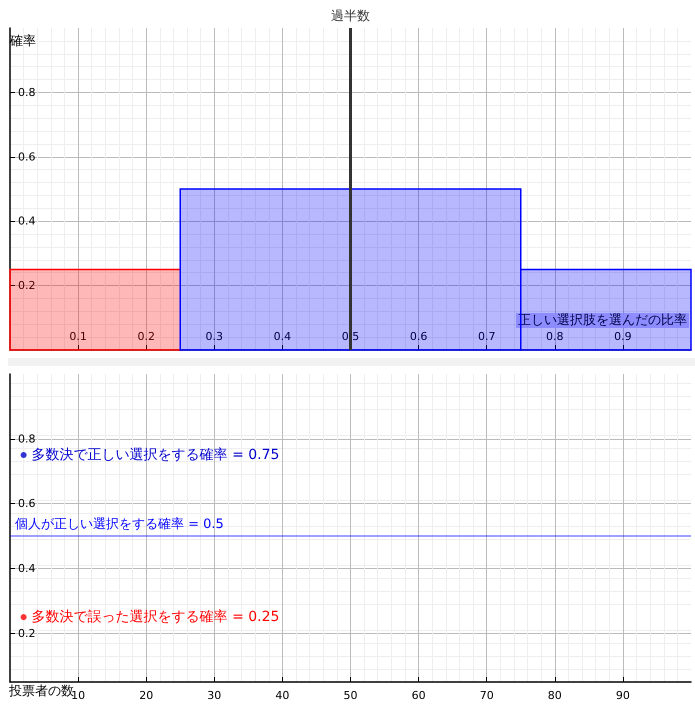 This screenshot has width=695, height=710. I want to click on ref-line-label: 過半数, so click(350, 16).